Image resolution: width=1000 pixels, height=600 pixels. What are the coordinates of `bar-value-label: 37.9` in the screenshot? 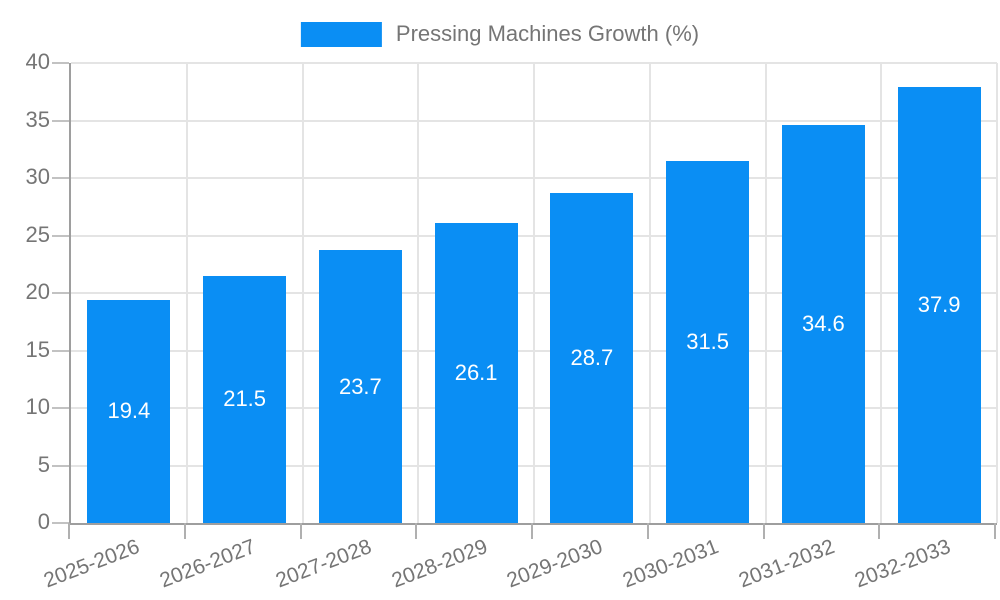 It's located at (939, 305).